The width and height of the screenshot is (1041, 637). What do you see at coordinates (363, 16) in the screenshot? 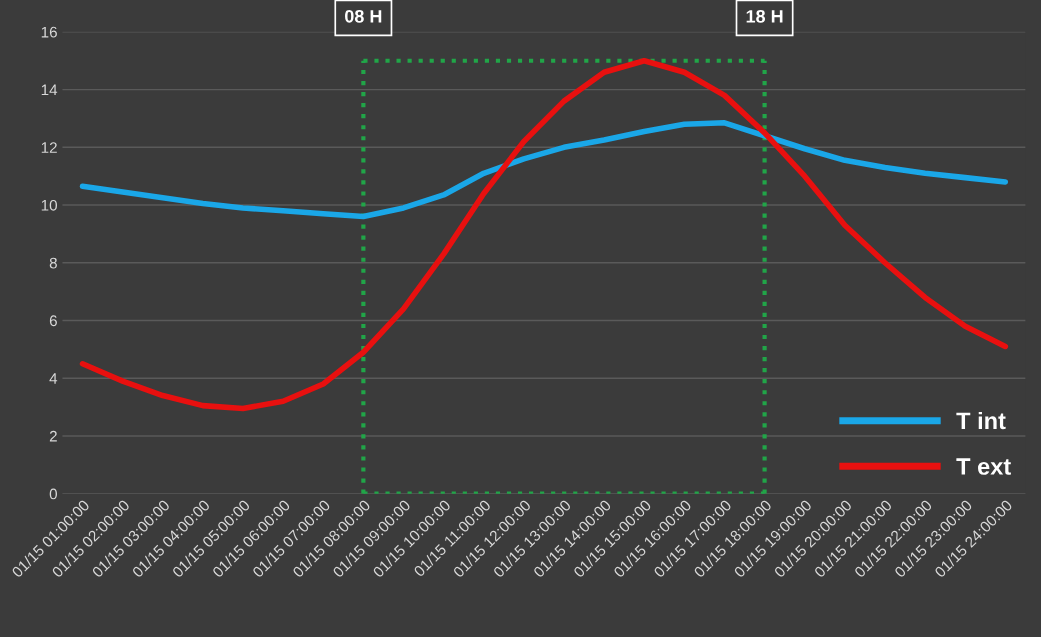
I see `ref-line-label: 08 H` at bounding box center [363, 16].